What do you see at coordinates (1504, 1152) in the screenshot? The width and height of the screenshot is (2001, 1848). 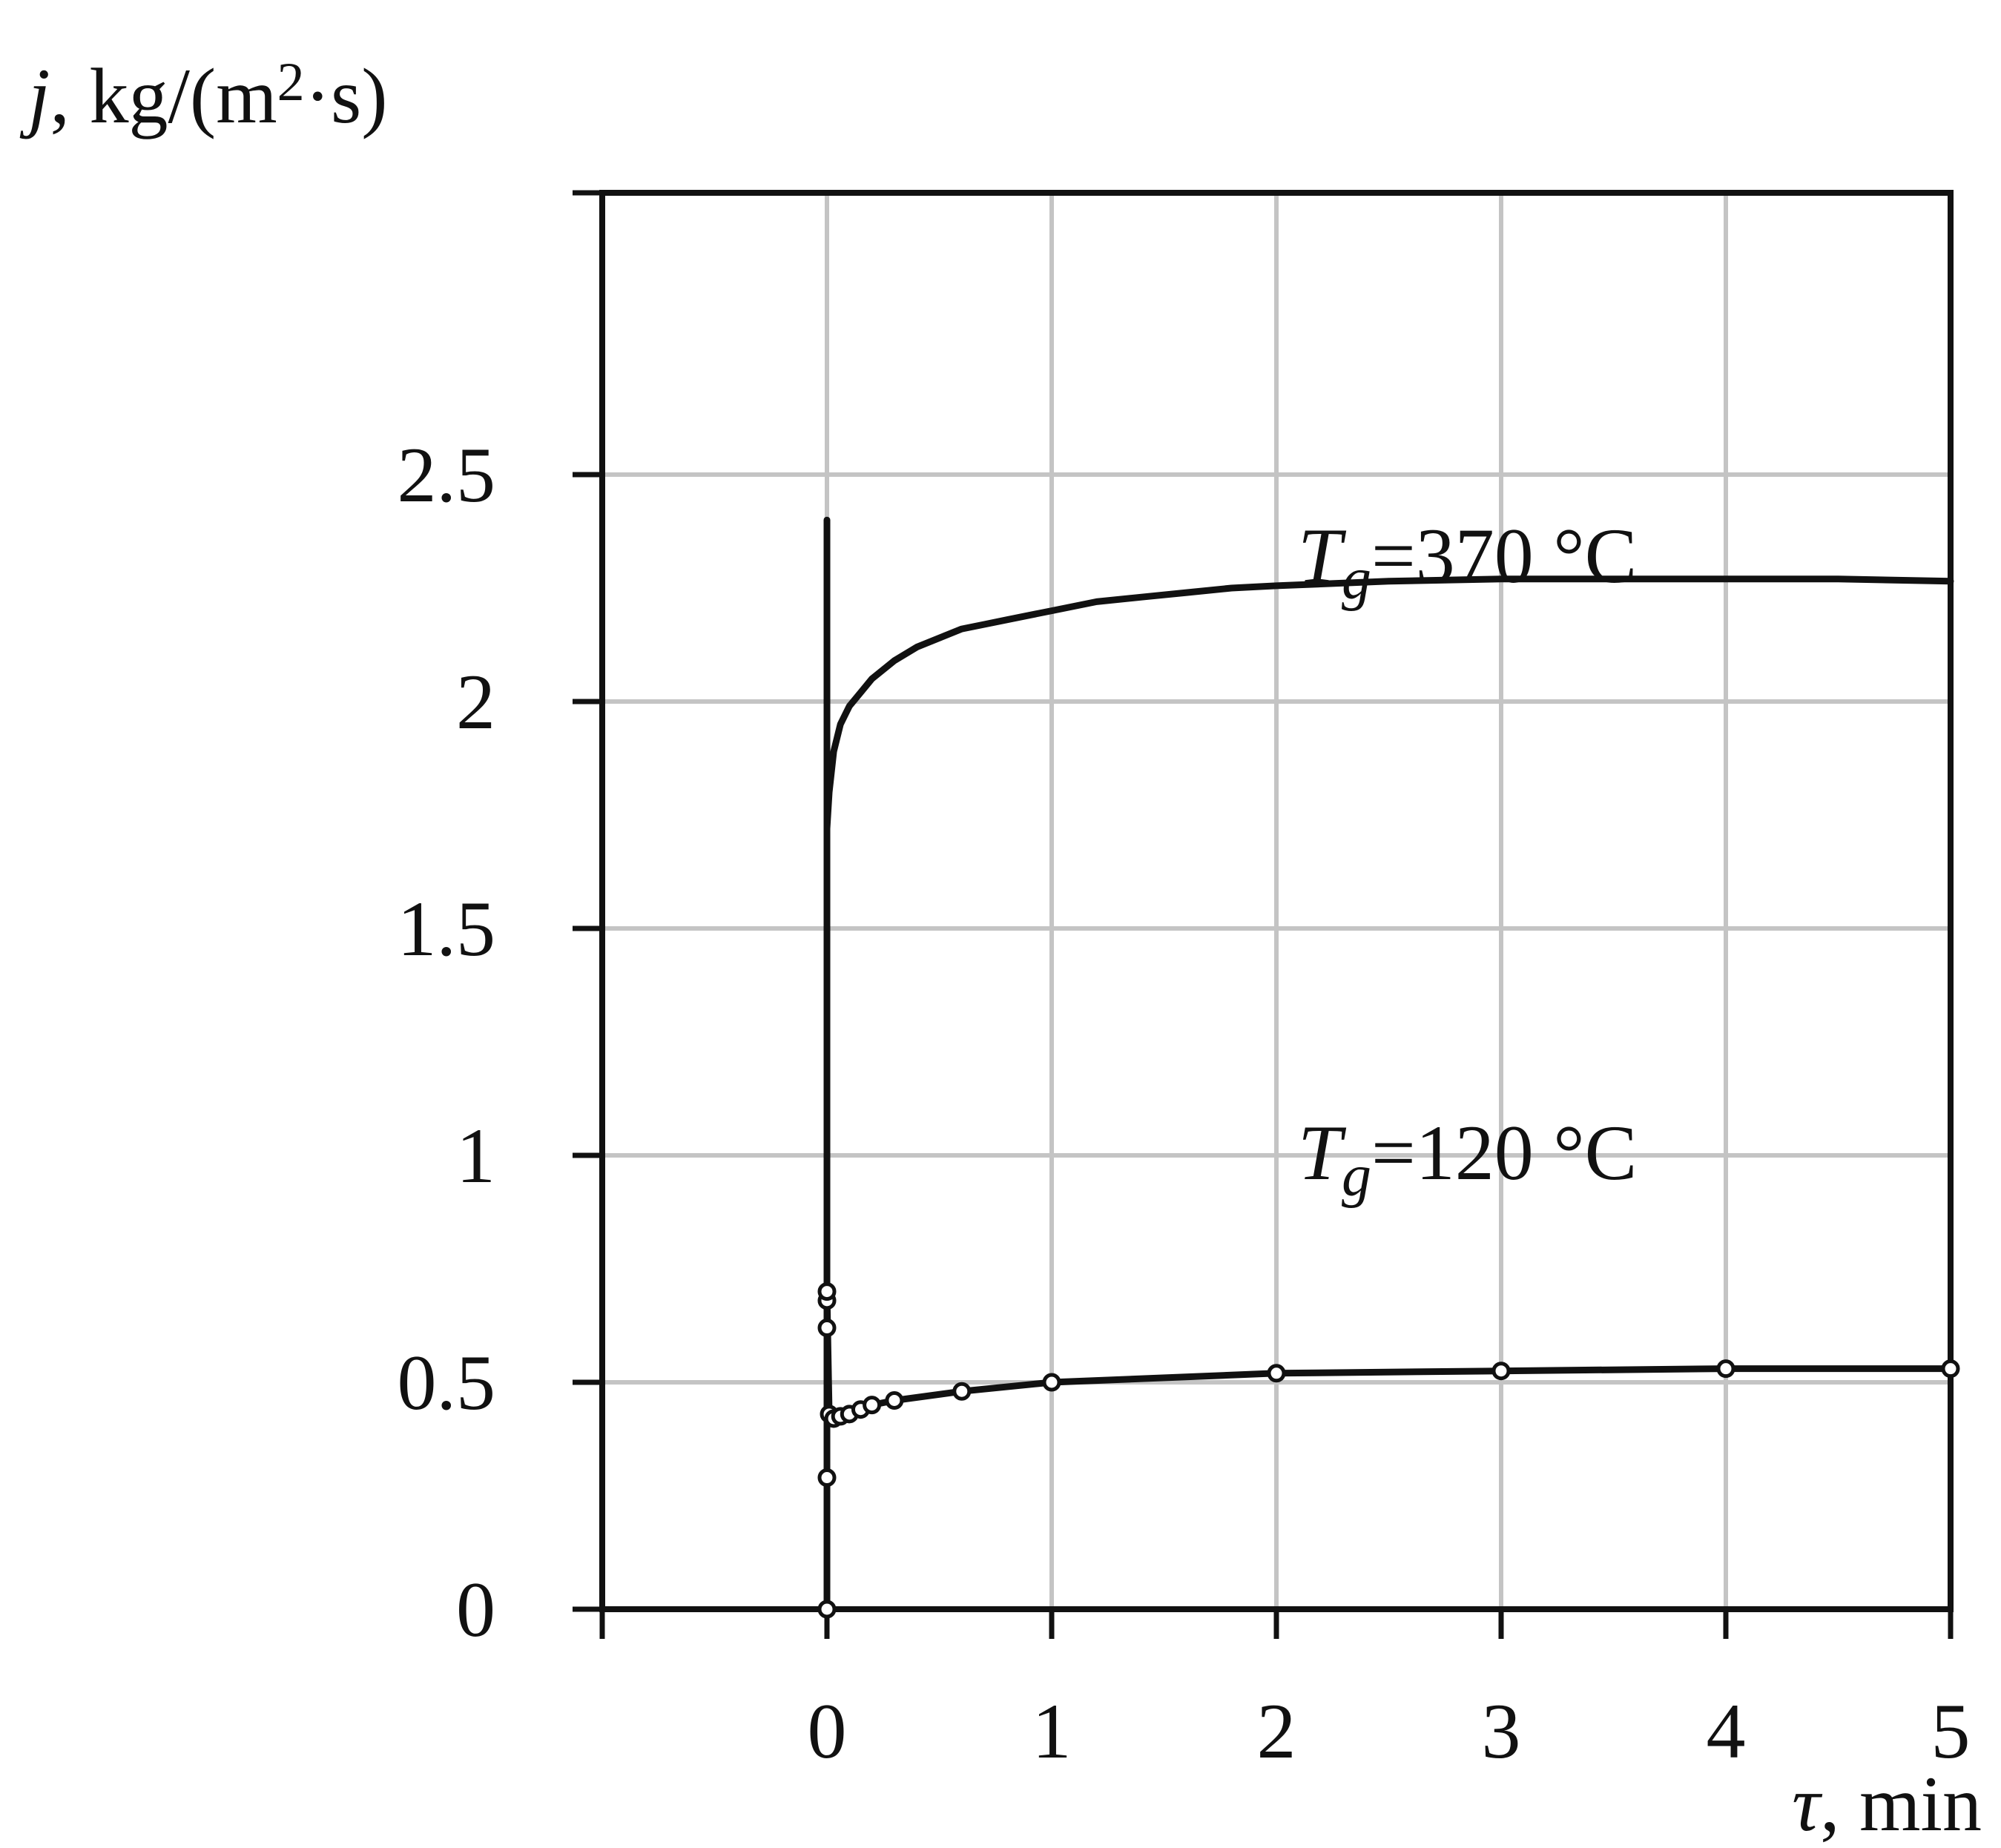 I see `series-label-120-value: =120 °C` at bounding box center [1504, 1152].